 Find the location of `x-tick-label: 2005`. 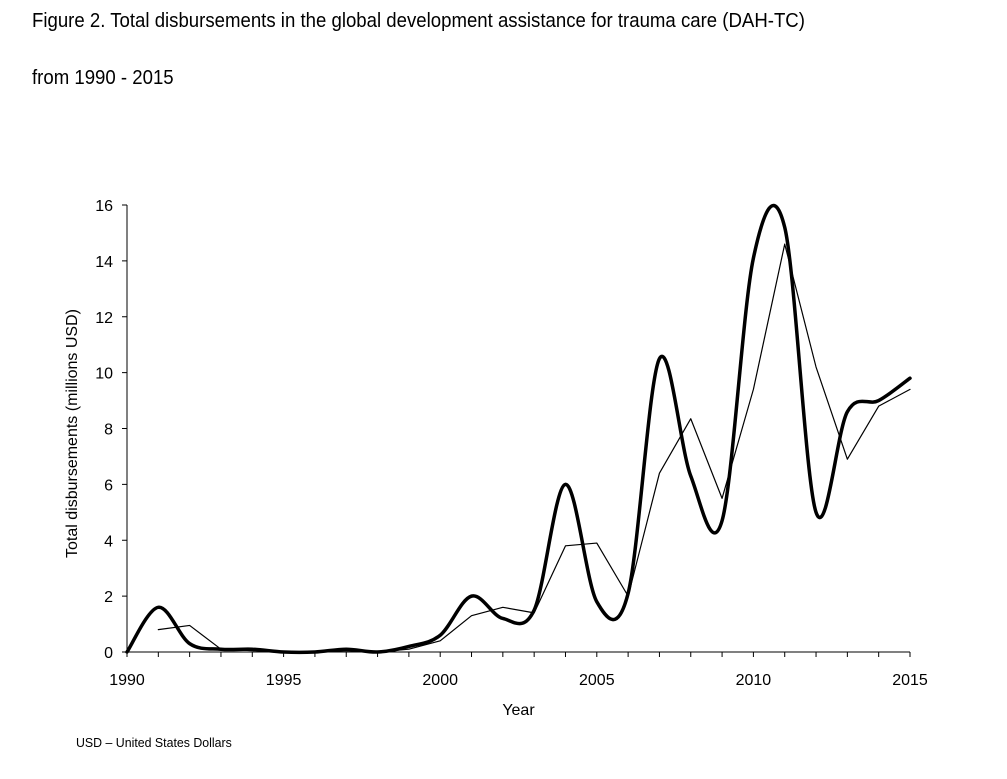

x-tick-label: 2005 is located at coordinates (597, 680).